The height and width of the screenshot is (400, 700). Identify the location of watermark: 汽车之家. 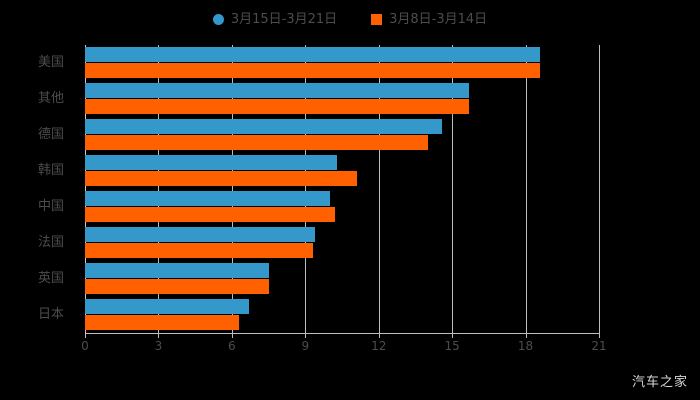
(659, 382).